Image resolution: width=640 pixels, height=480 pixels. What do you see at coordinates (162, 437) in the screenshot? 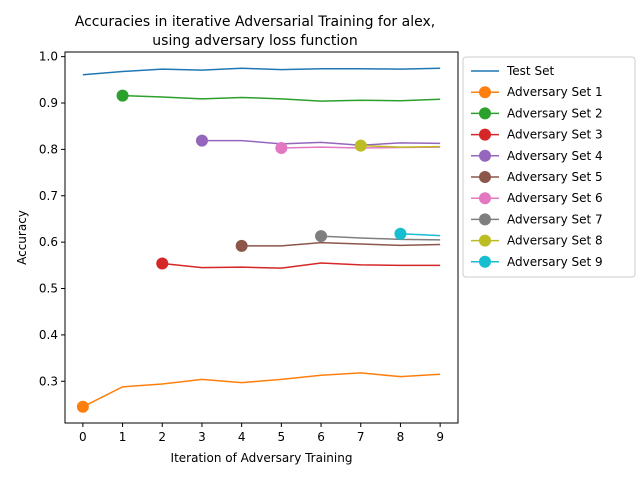
I see `x-tick-label: 2` at bounding box center [162, 437].